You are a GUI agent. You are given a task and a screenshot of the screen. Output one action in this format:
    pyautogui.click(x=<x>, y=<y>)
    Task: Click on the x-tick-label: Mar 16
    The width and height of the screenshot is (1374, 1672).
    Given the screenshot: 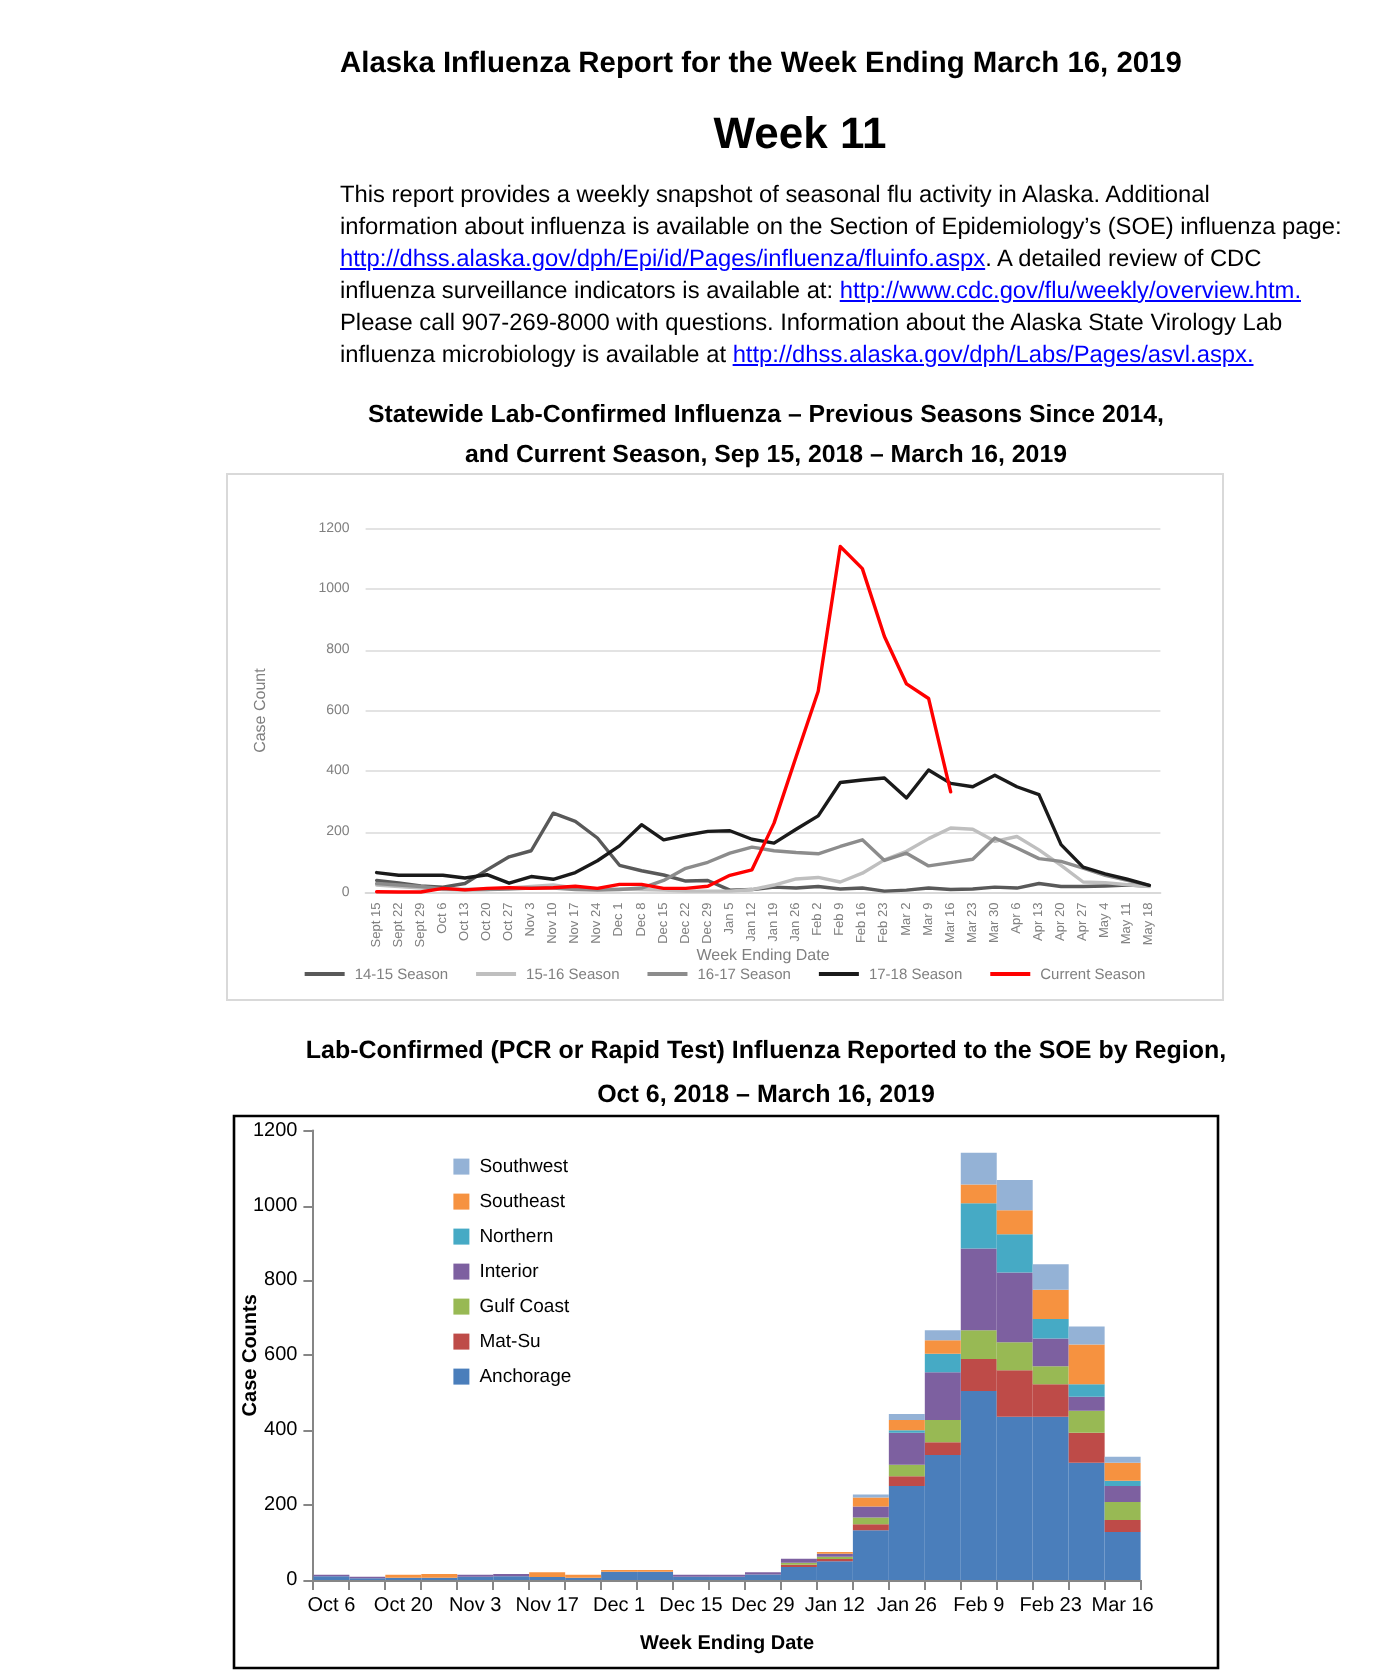 What is the action you would take?
    pyautogui.click(x=1123, y=1606)
    